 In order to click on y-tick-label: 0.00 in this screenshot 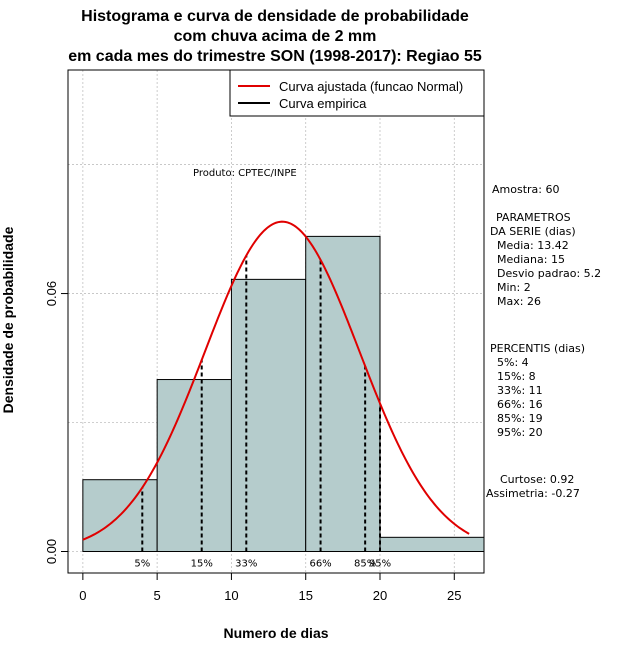, I will do `click(51, 551)`.